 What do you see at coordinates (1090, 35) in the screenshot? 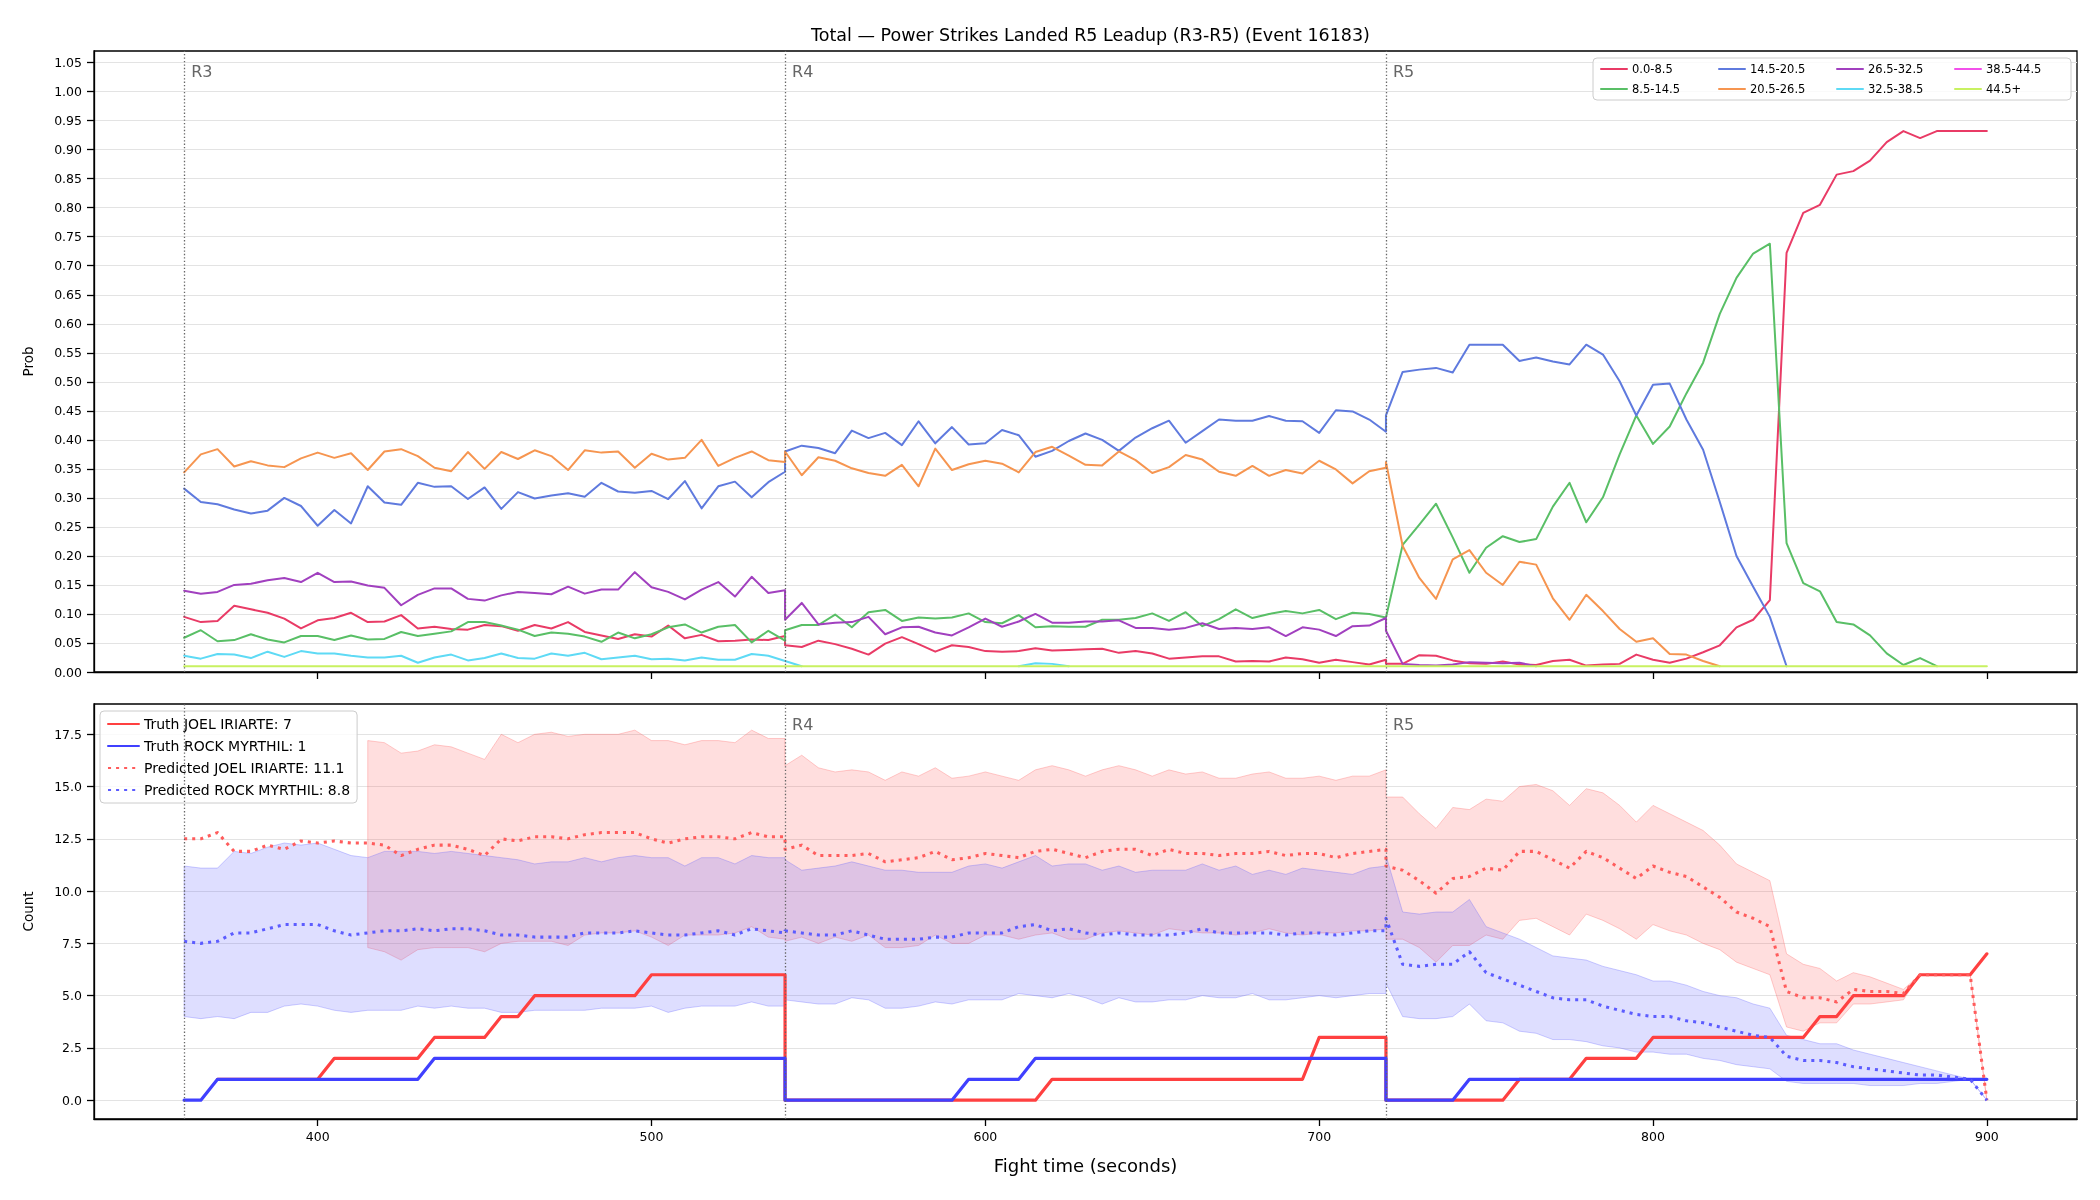
I see `chart-title: Total — Power Strikes Landed R5 Leadup (R3-R5) (Event 16183)` at bounding box center [1090, 35].